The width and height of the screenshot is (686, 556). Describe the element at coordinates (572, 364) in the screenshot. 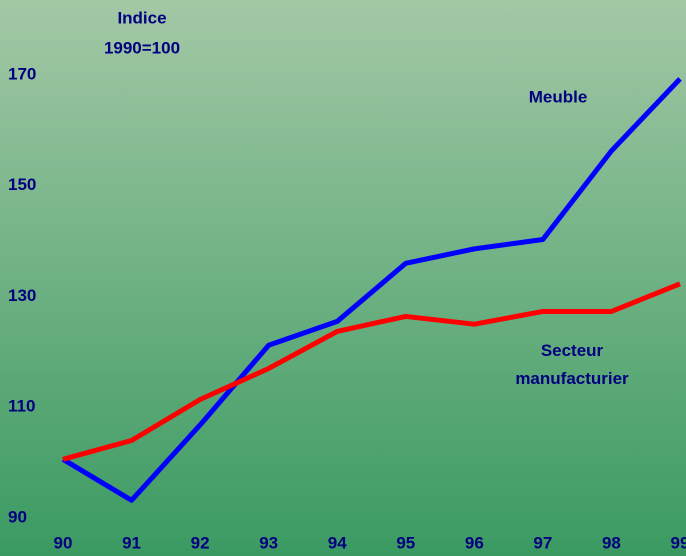

I see `series-label: Secteur manufacturier` at that location.